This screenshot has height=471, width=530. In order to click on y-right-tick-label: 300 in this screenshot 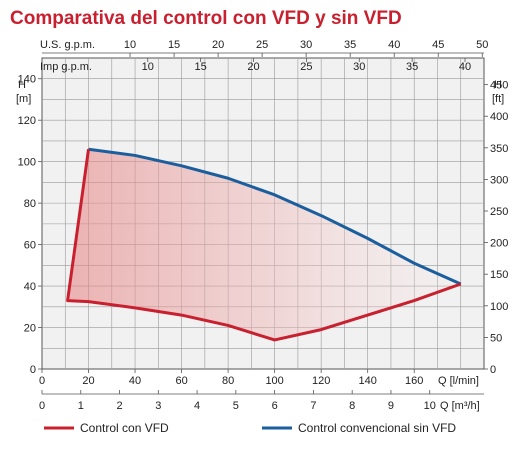, I will do `click(499, 180)`.